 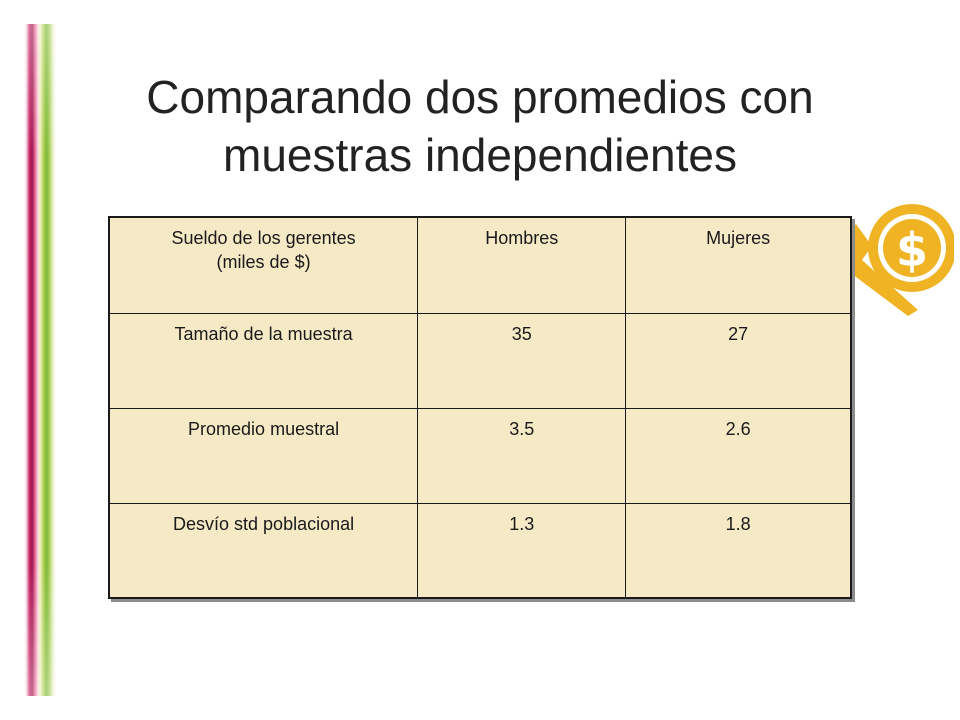 I want to click on header-label-line-1: Sueldo de los gerentes, so click(x=263, y=238).